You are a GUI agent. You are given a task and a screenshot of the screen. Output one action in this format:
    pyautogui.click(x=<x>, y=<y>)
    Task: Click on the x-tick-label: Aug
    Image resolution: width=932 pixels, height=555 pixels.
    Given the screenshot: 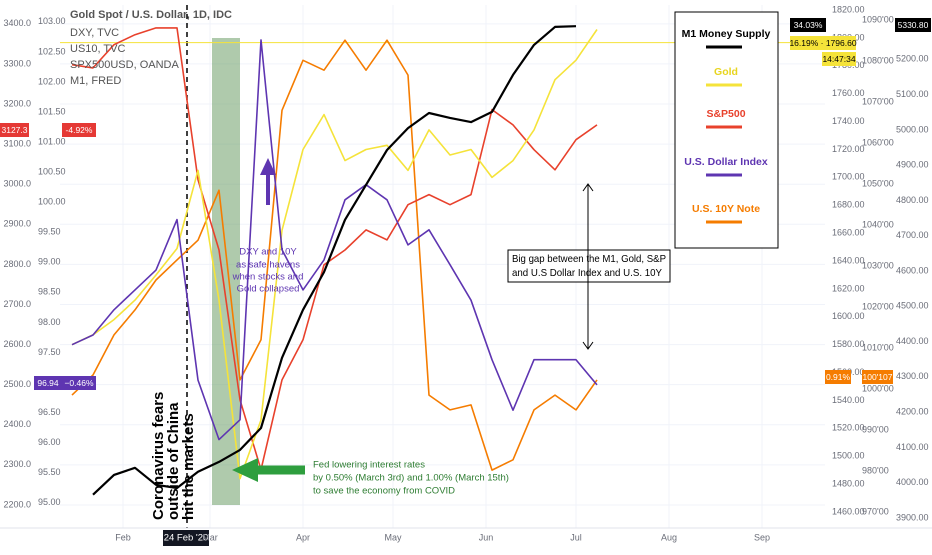 What is the action you would take?
    pyautogui.click(x=669, y=537)
    